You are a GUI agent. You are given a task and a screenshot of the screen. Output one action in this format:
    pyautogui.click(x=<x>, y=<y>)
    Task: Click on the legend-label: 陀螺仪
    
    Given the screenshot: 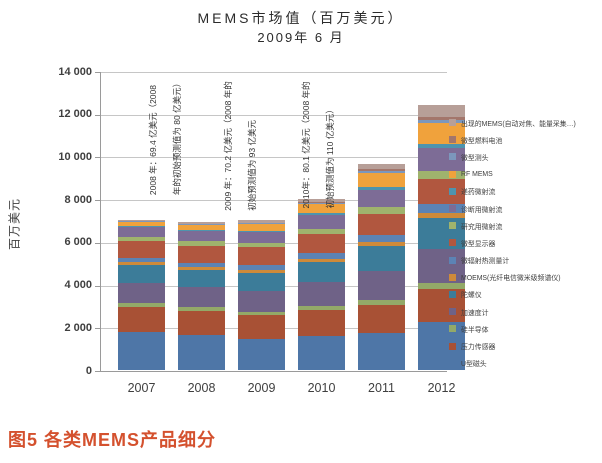 What is the action you would take?
    pyautogui.click(x=471, y=296)
    